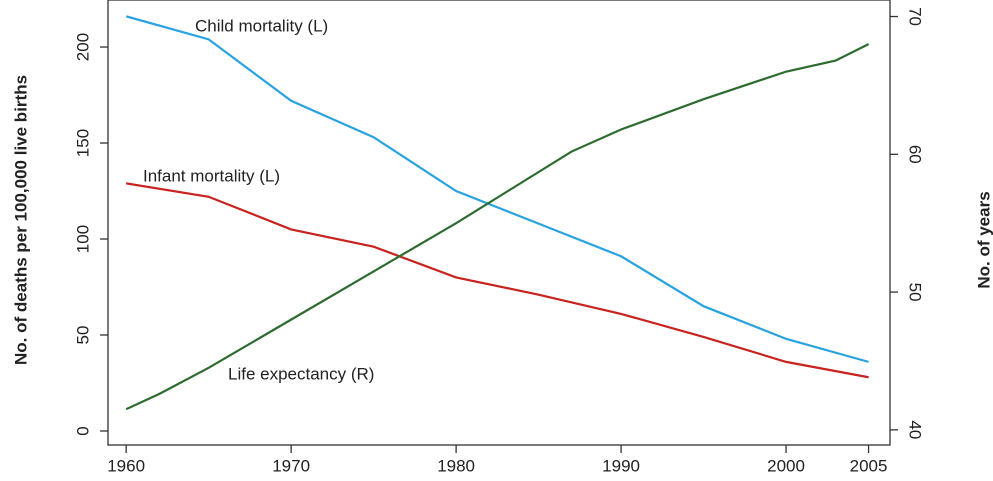 This screenshot has width=993, height=481. What do you see at coordinates (915, 292) in the screenshot?
I see `y2-tick-label: 50` at bounding box center [915, 292].